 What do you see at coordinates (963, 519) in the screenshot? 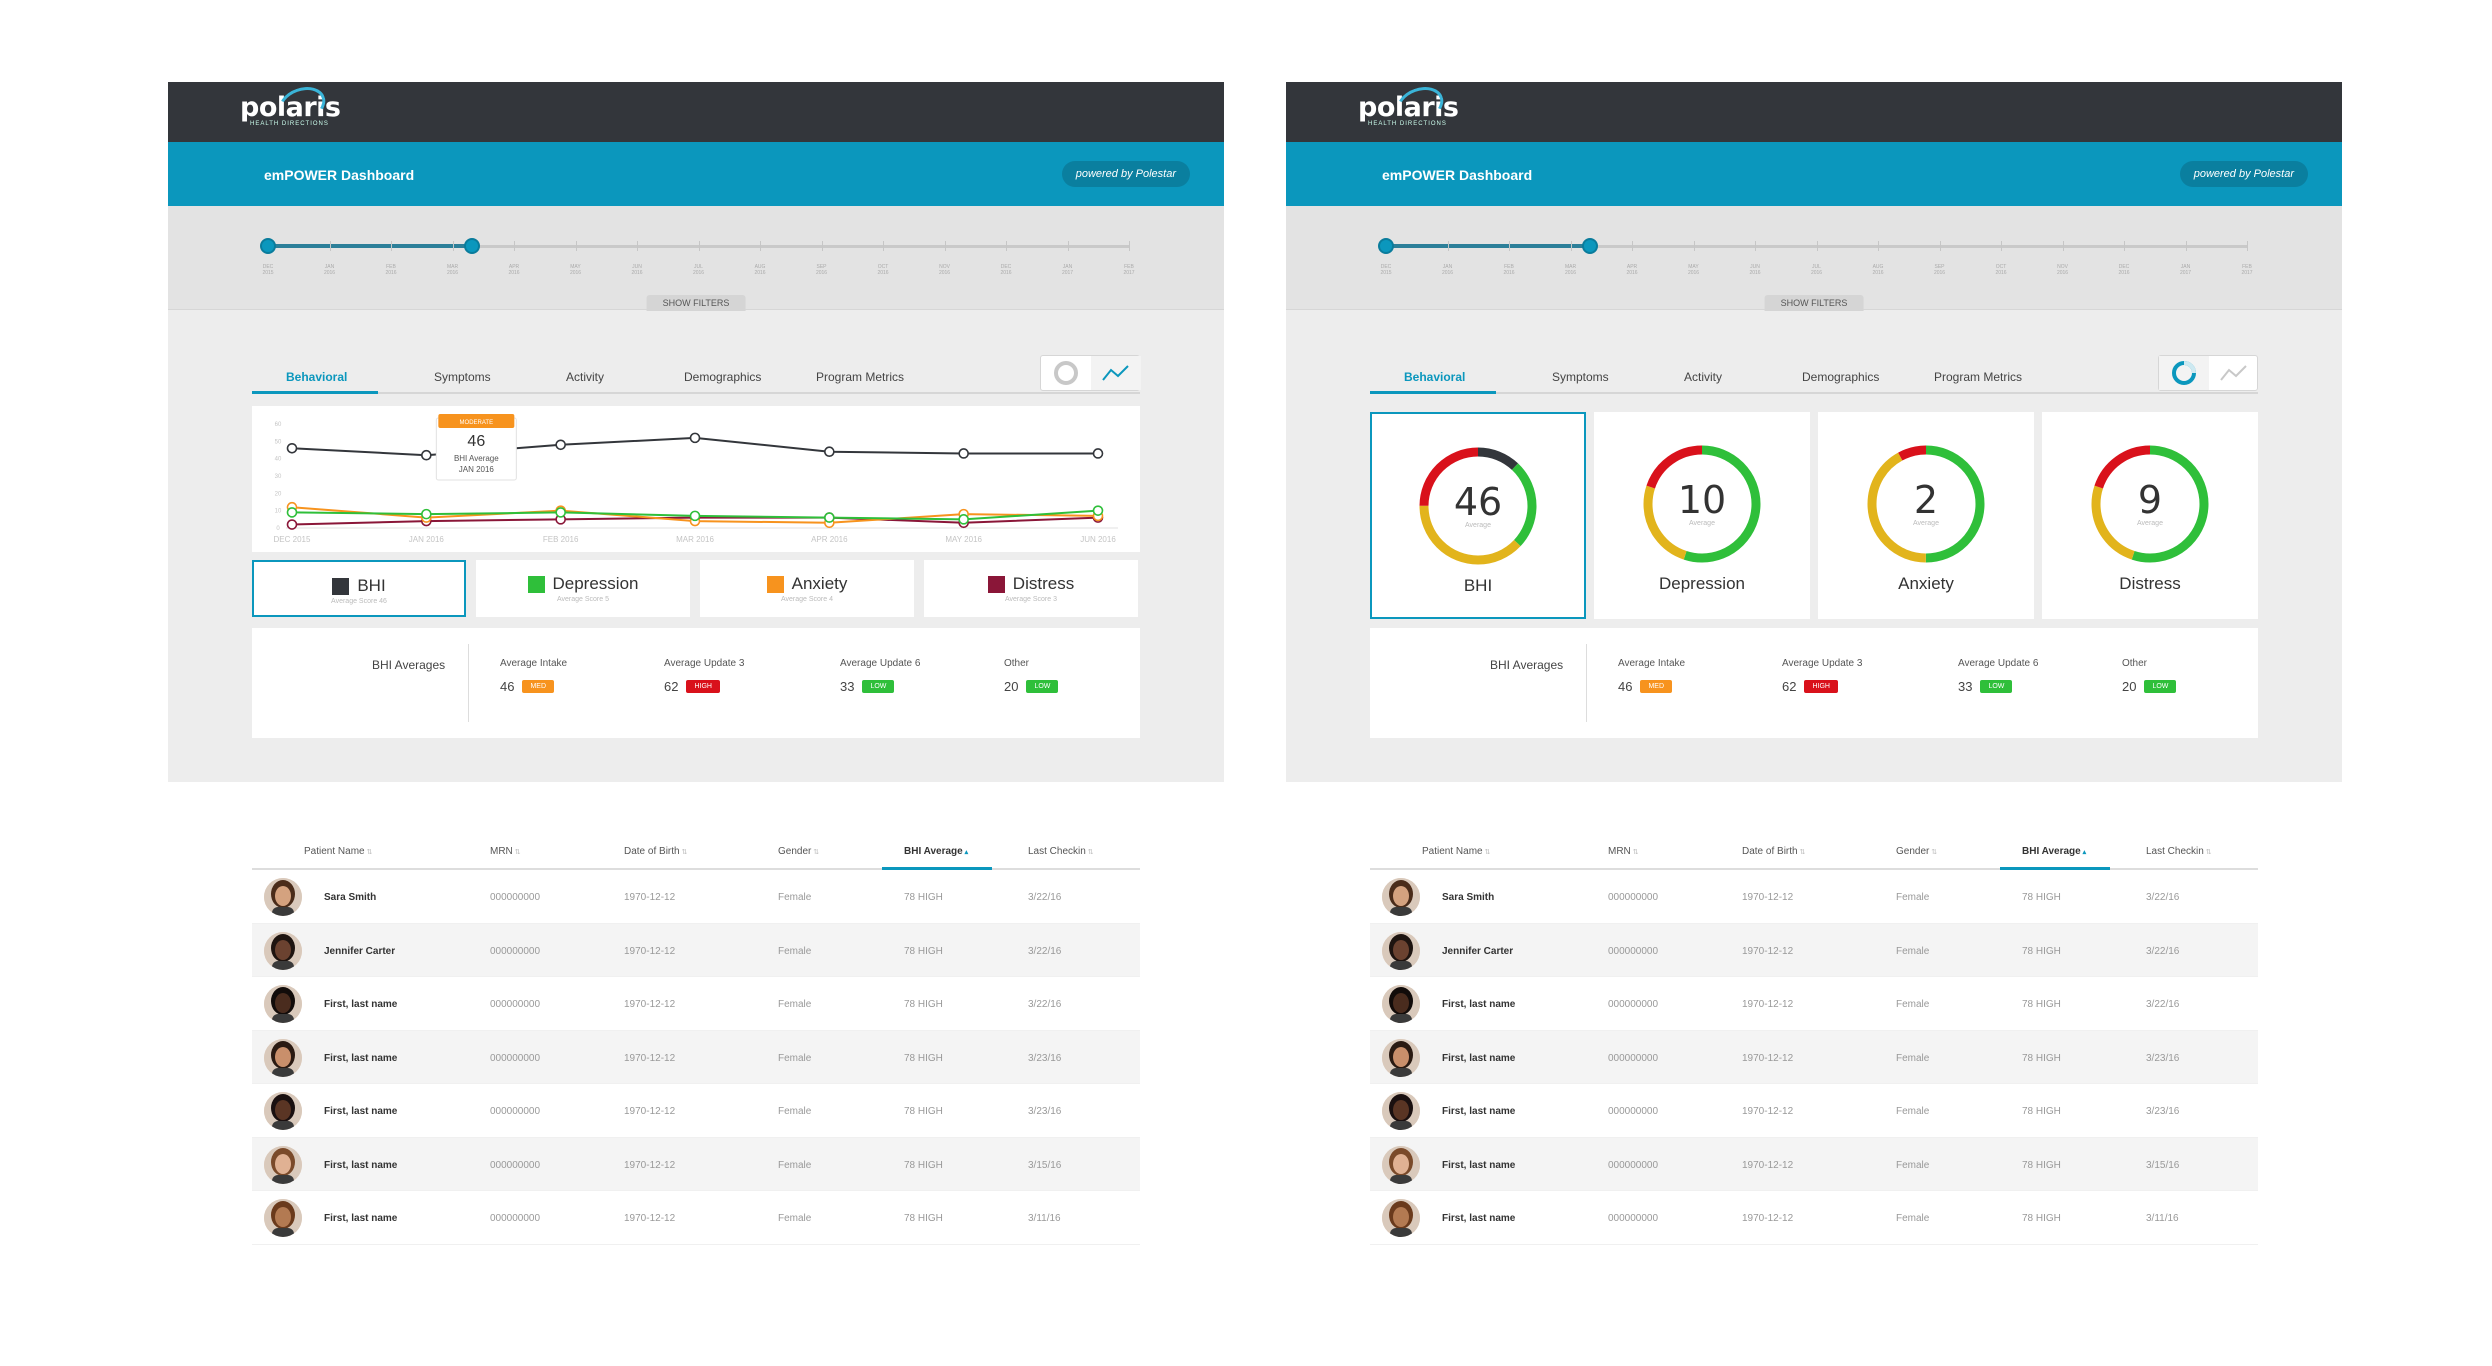
I see `data-point-depression` at bounding box center [963, 519].